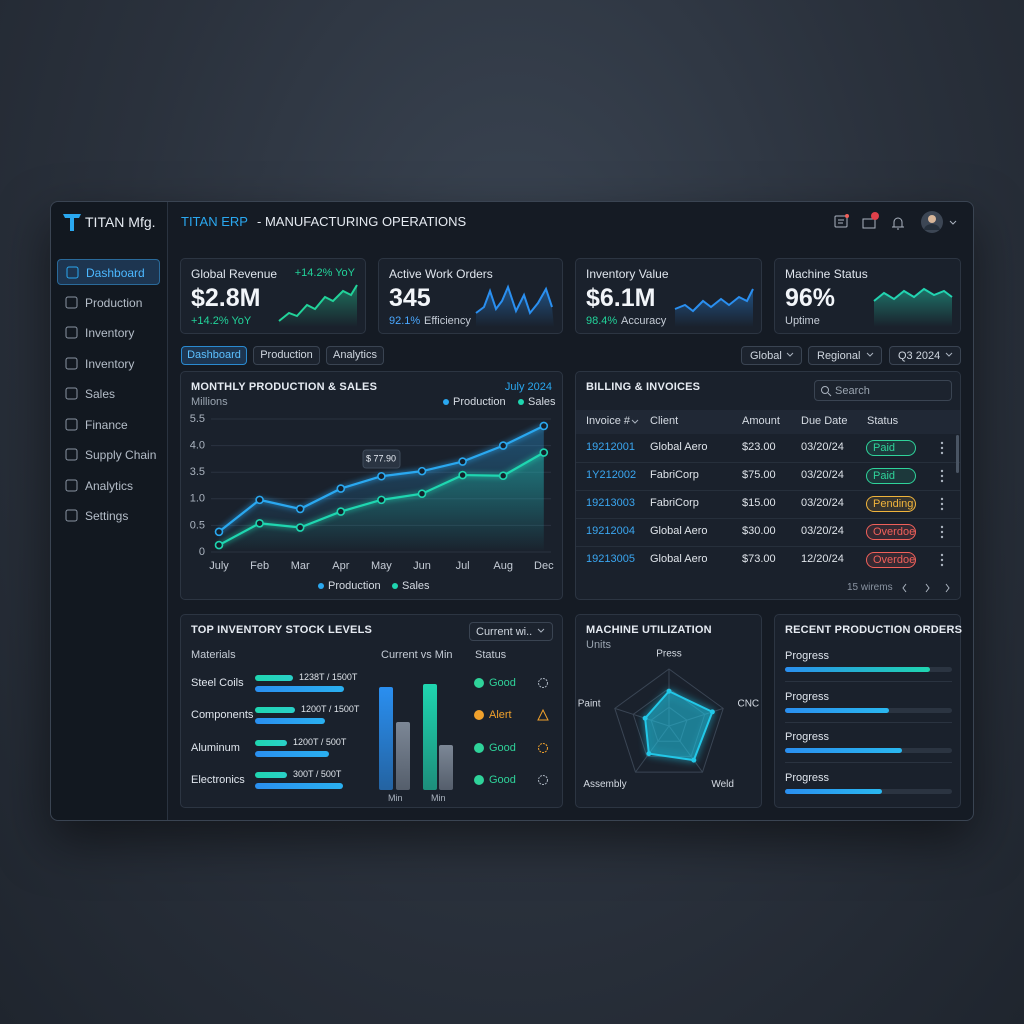 The width and height of the screenshot is (1024, 1024). What do you see at coordinates (259, 566) in the screenshot?
I see `x-tick-label: Feb` at bounding box center [259, 566].